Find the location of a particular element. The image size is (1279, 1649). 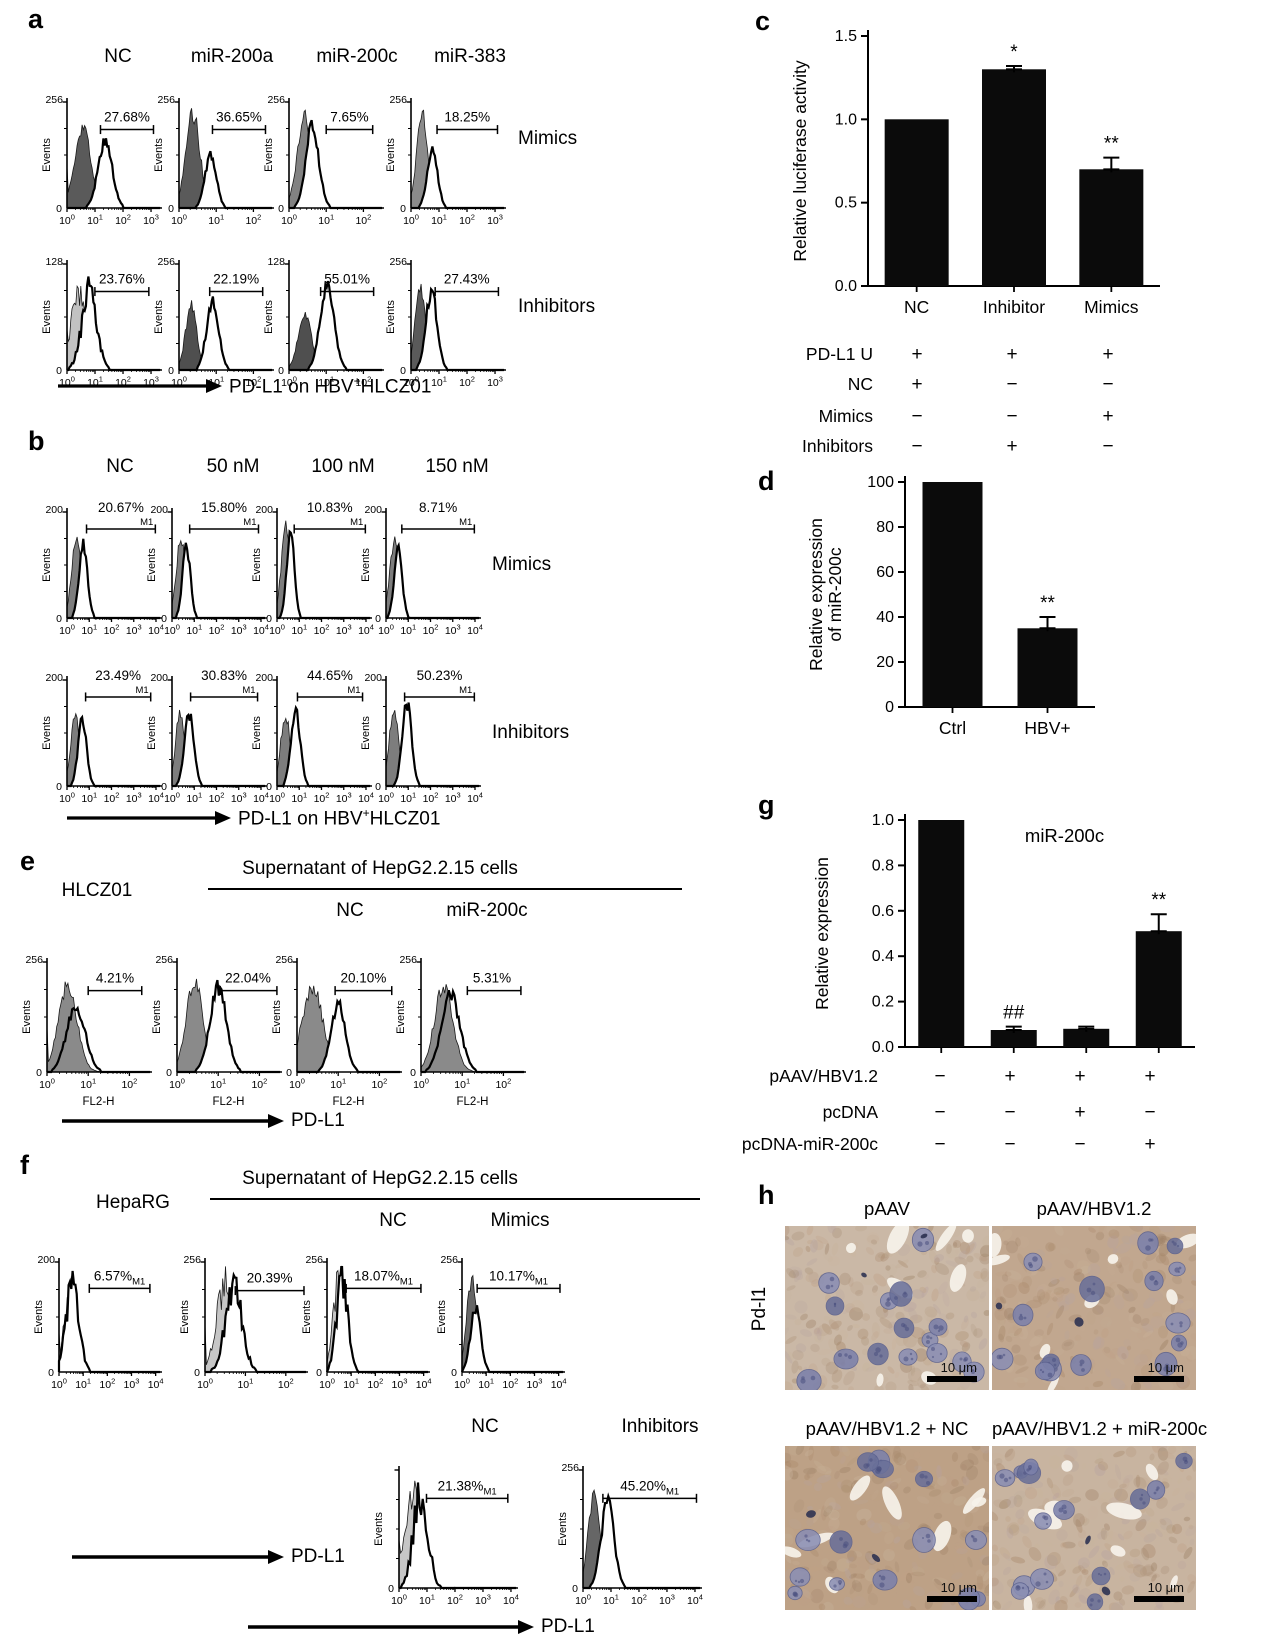

svg-text: FL2-H is located at coordinates (349, 1102).